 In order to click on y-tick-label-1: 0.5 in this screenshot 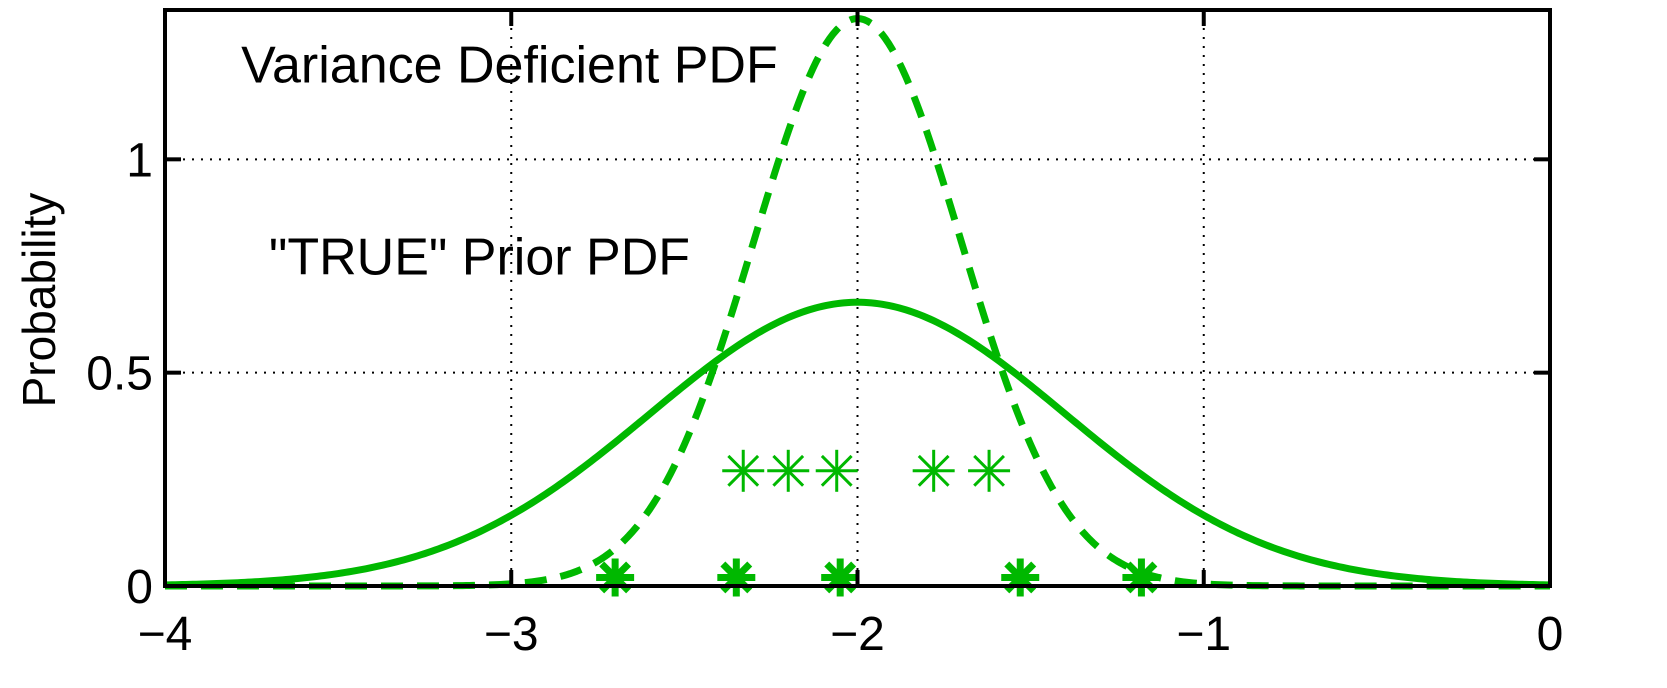, I will do `click(119, 374)`.